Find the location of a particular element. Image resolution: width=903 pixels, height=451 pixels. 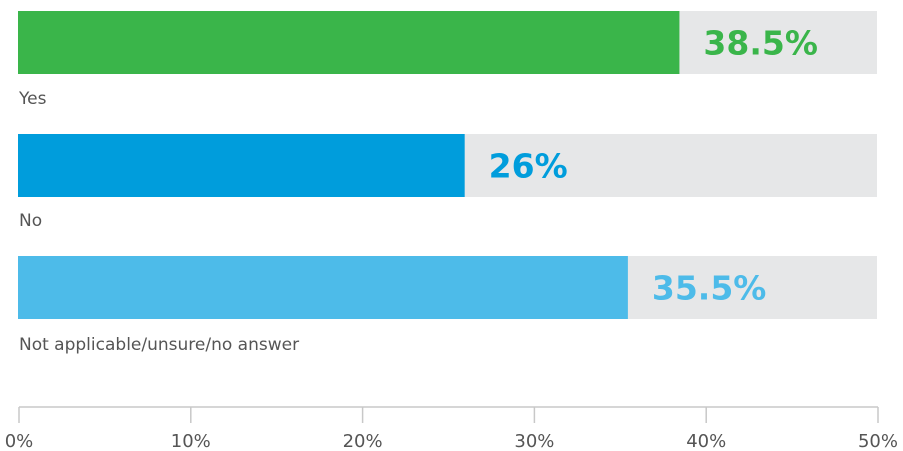

x-tick-label-50: 50% is located at coordinates (878, 441).